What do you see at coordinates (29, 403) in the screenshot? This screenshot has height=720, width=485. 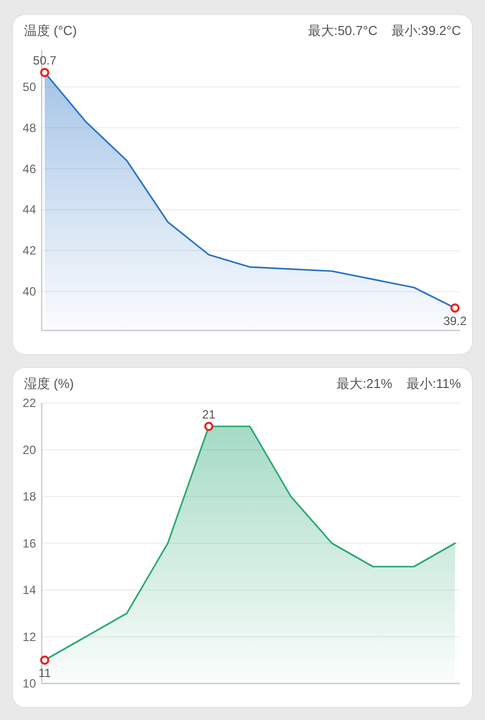 I see `ytick: 22` at bounding box center [29, 403].